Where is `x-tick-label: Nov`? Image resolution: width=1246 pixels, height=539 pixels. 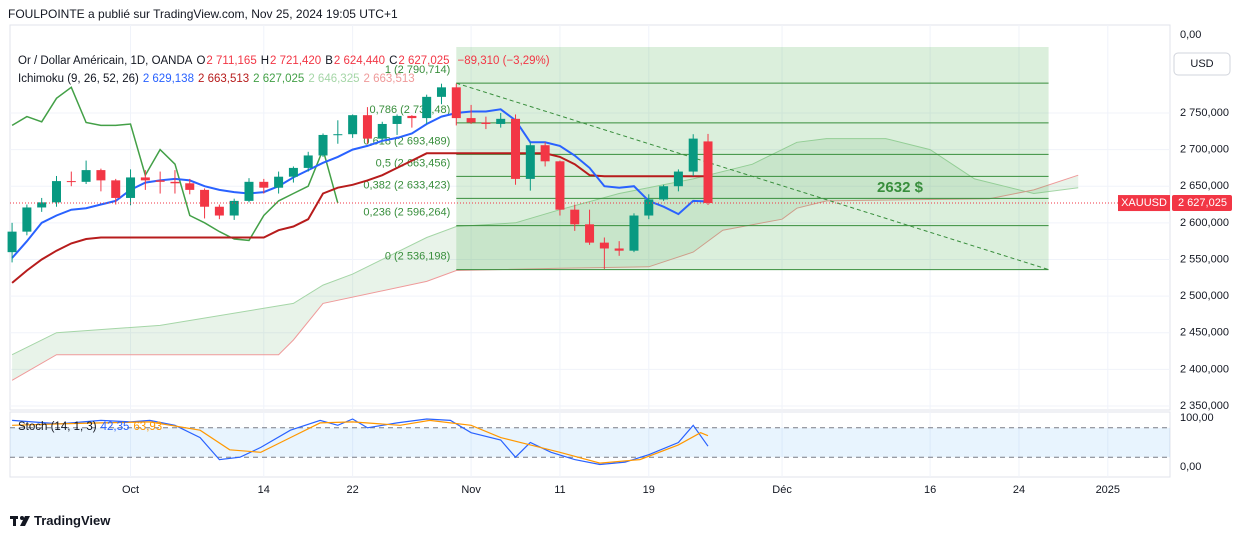
x-tick-label: Nov is located at coordinates (471, 490).